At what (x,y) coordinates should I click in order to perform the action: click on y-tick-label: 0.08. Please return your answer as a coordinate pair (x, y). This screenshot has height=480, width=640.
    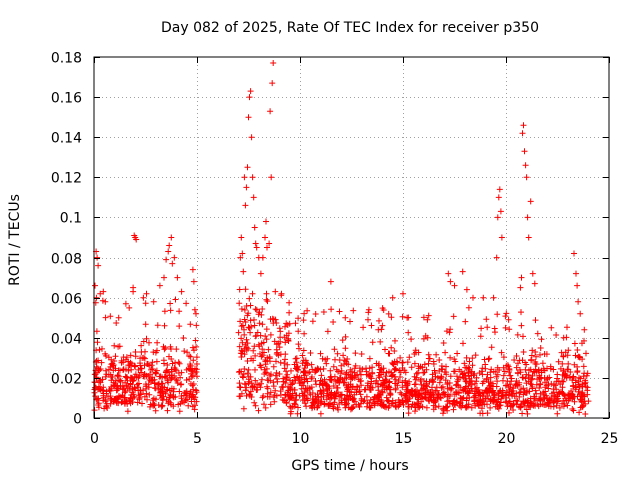
    Looking at the image, I should click on (66, 260).